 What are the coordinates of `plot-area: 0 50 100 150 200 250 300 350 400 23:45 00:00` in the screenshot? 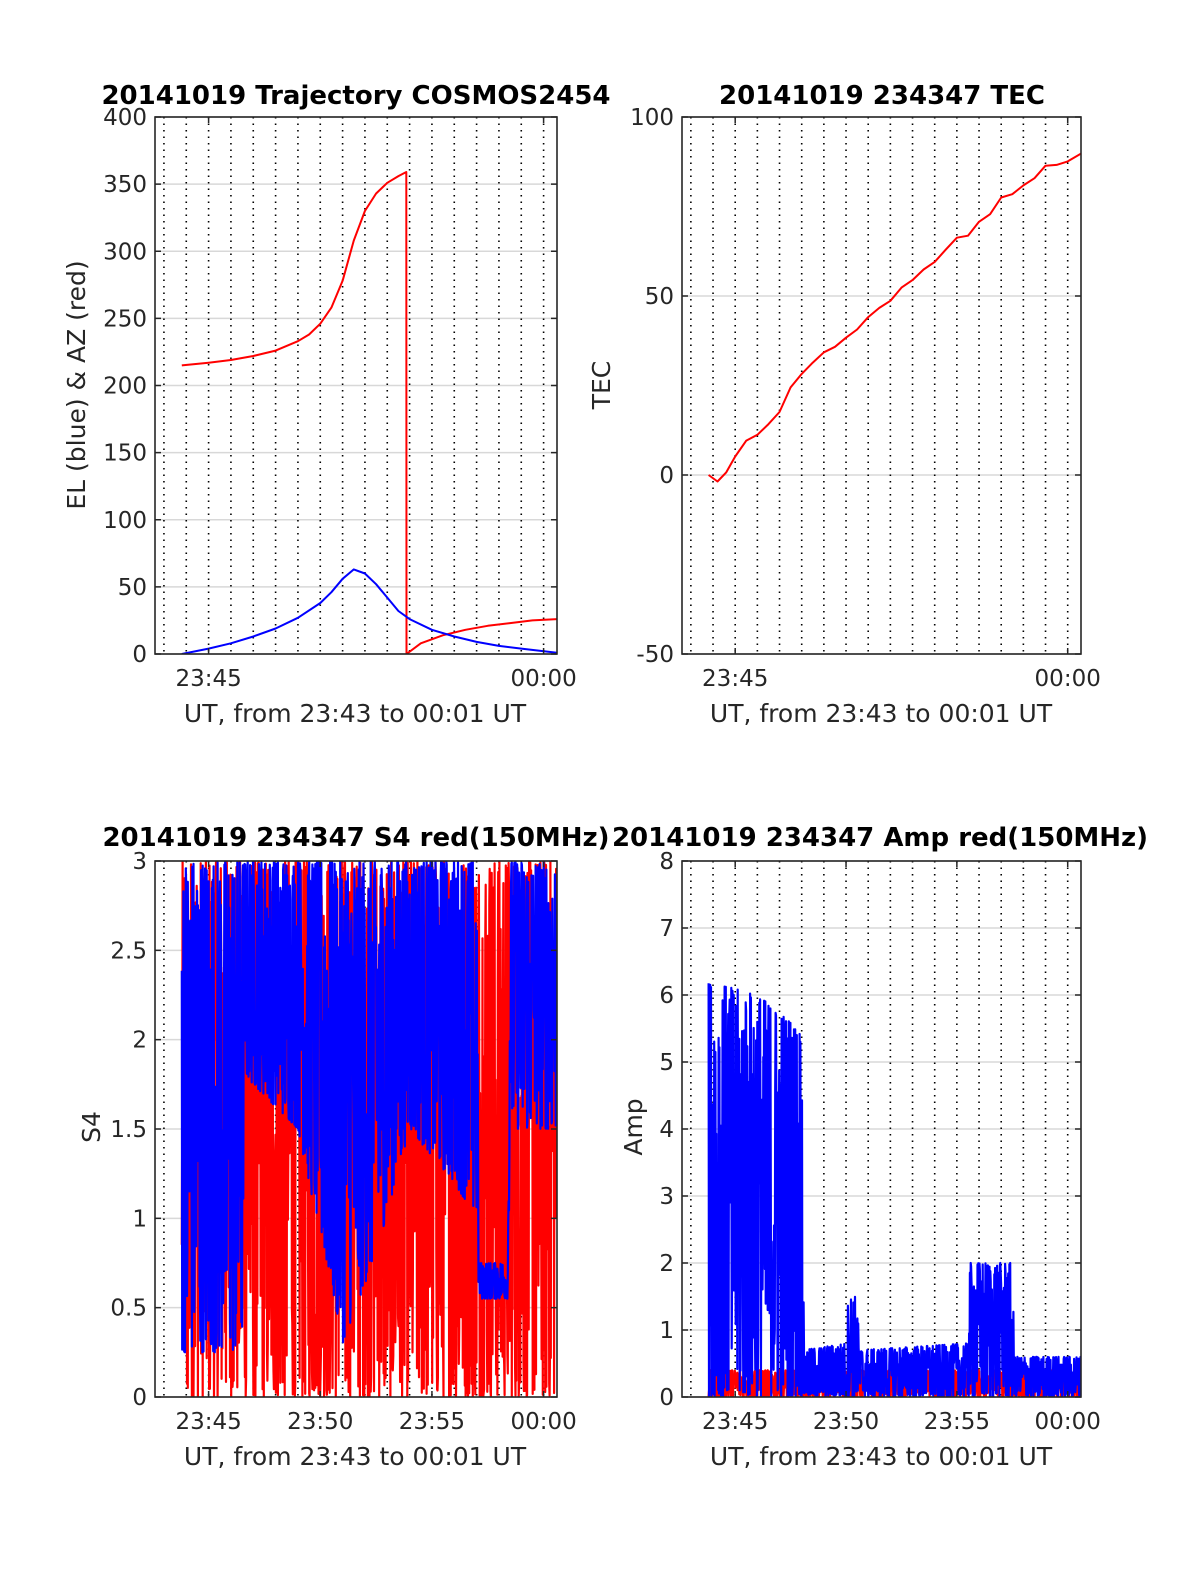 It's located at (340, 398).